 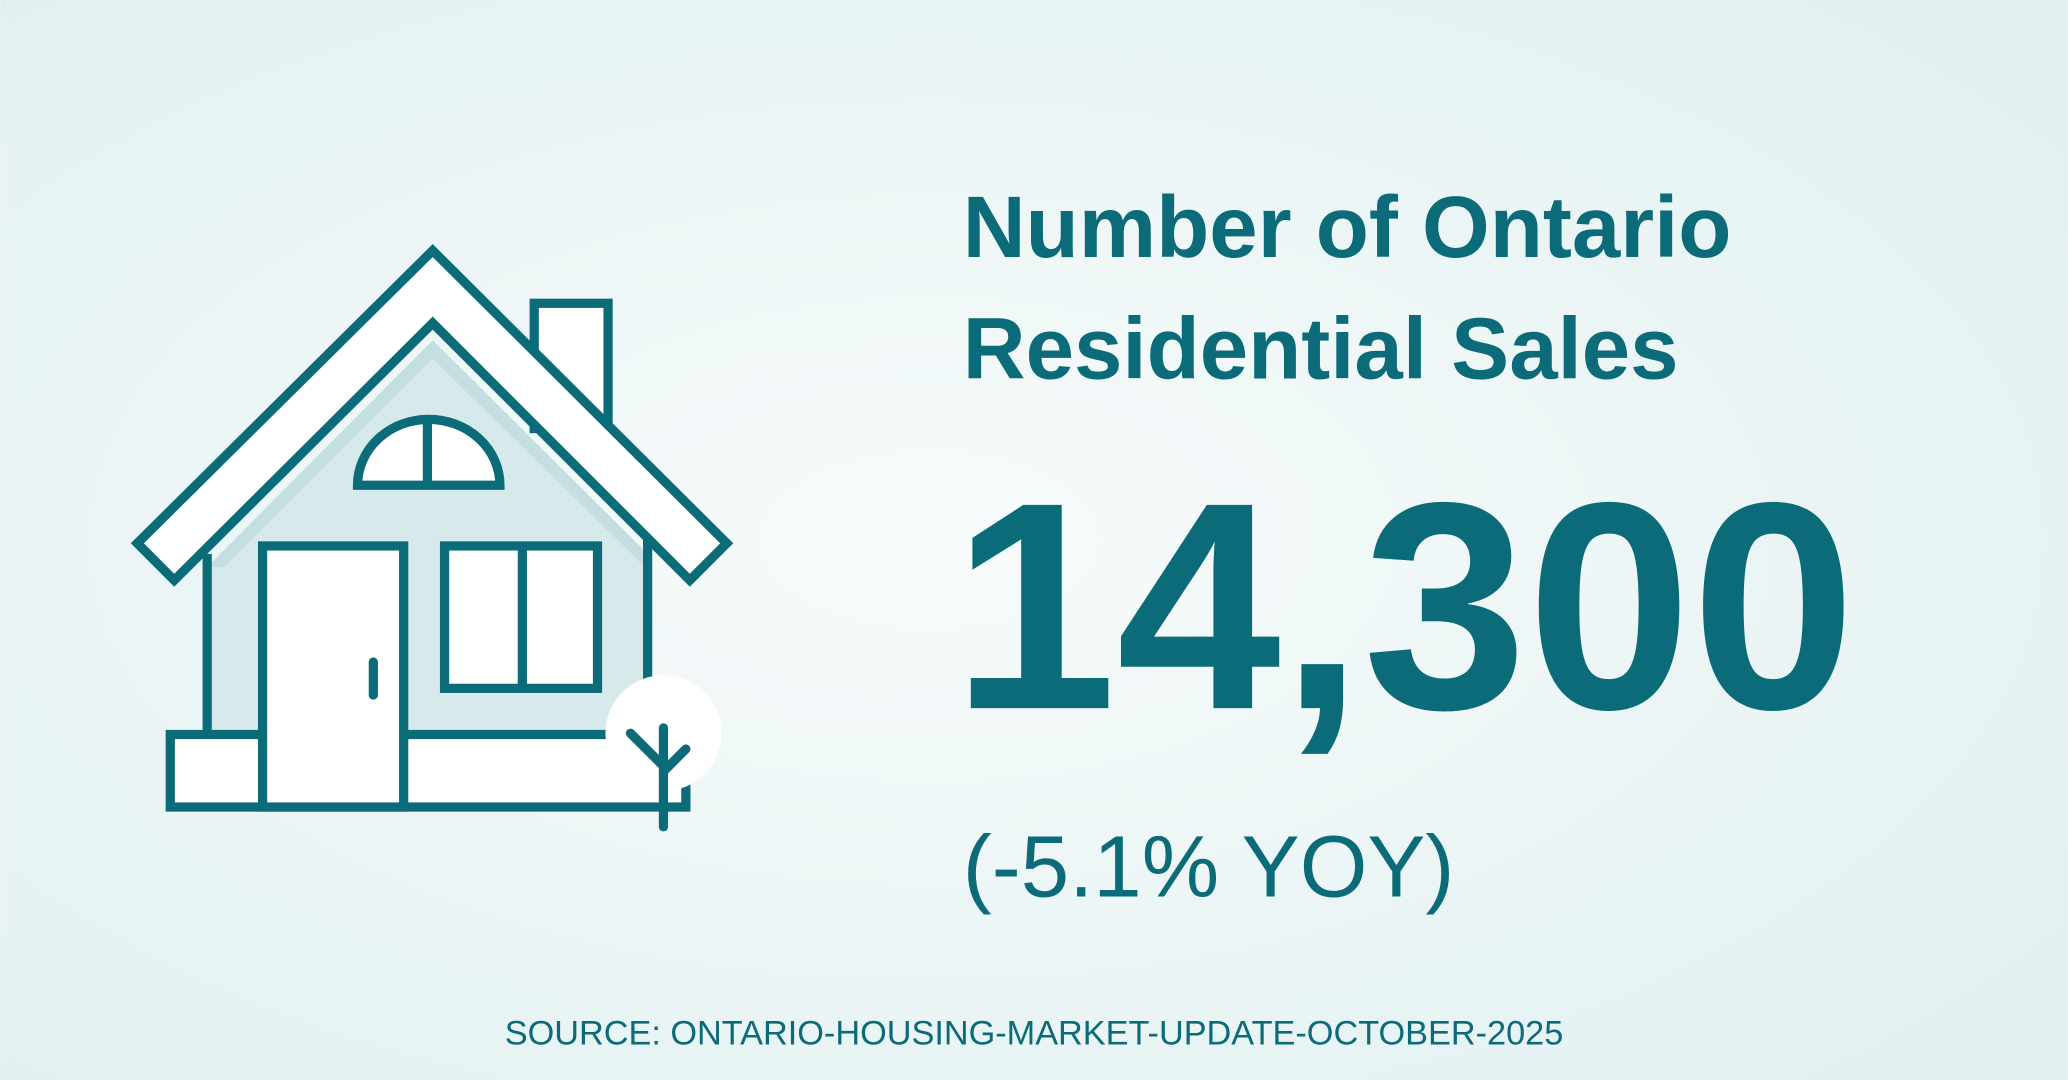 I want to click on door, so click(x=333, y=676).